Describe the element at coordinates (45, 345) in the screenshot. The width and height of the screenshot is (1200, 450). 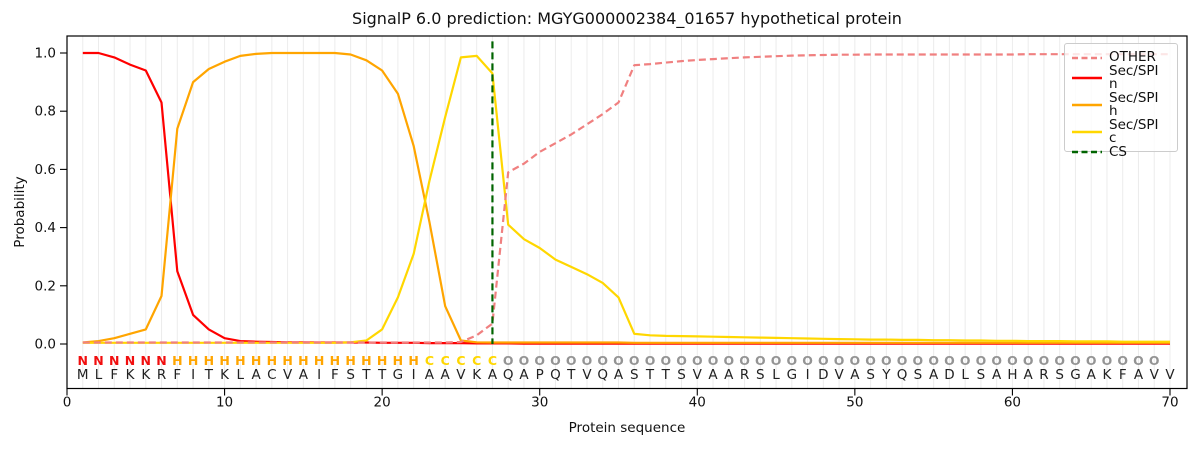
I see `y-tick-label: 0.0` at that location.